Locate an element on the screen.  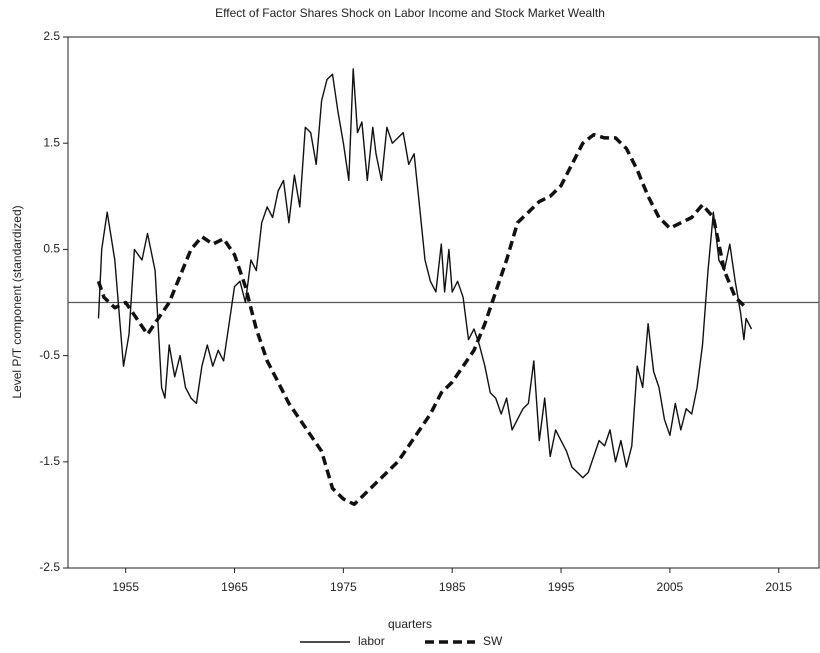
x-tick-label: 2005 is located at coordinates (670, 587).